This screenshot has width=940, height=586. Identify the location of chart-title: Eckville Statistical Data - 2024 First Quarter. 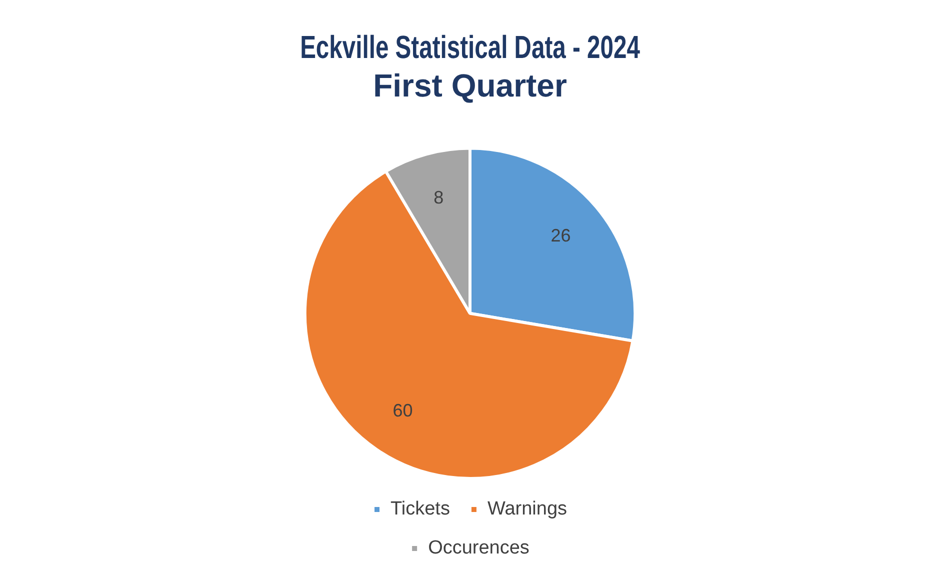
(470, 66).